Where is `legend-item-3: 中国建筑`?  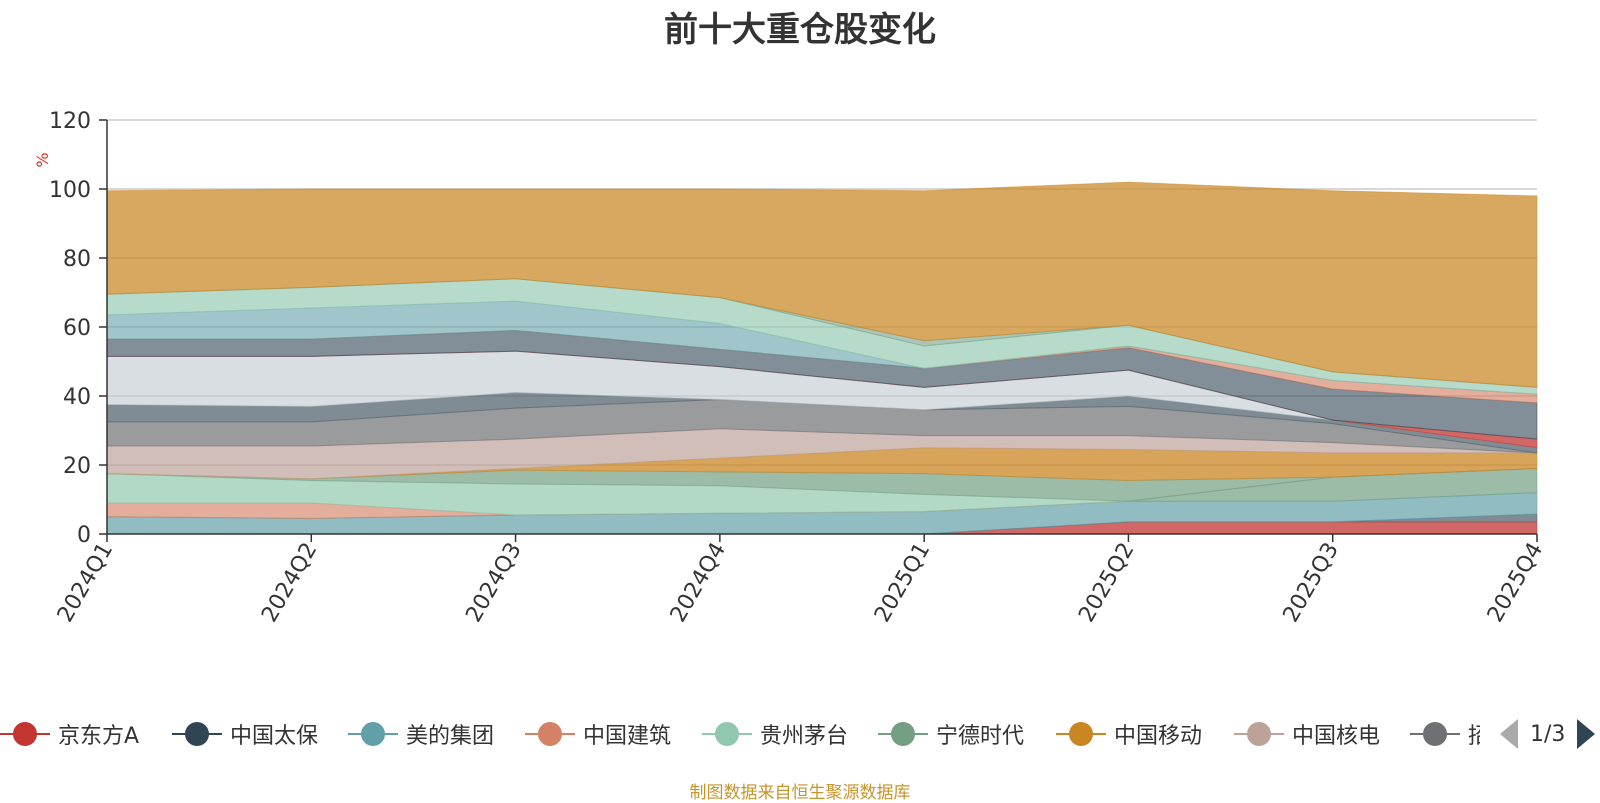
legend-item-3: 中国建筑 is located at coordinates (598, 734).